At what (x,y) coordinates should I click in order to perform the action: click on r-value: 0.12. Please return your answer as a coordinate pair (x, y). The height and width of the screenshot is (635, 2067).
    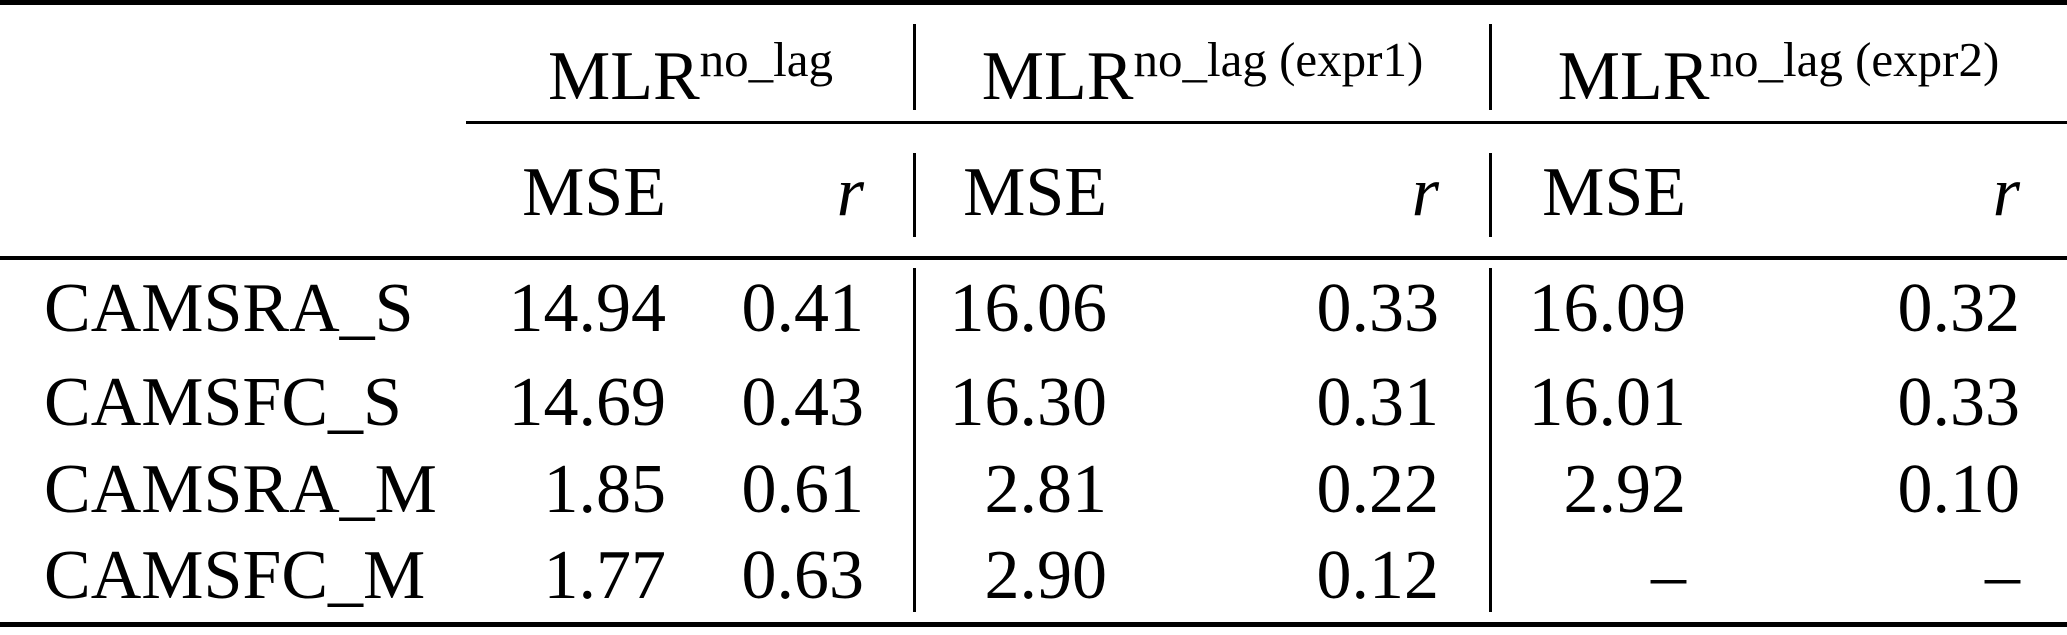
    Looking at the image, I should click on (1378, 575).